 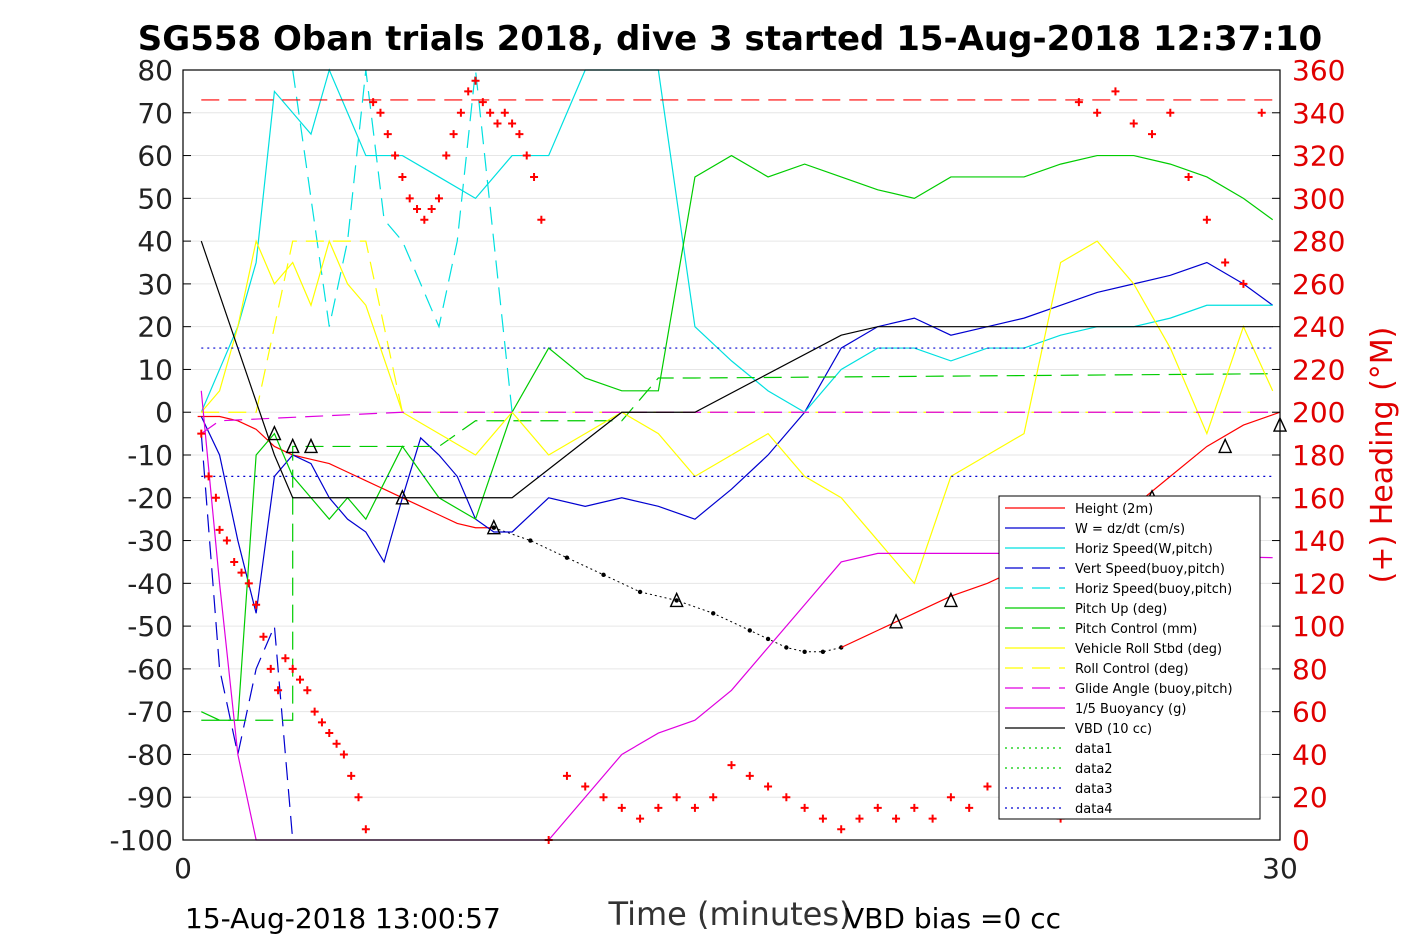 What do you see at coordinates (1318, 369) in the screenshot?
I see `y2-tick-label: 220` at bounding box center [1318, 369].